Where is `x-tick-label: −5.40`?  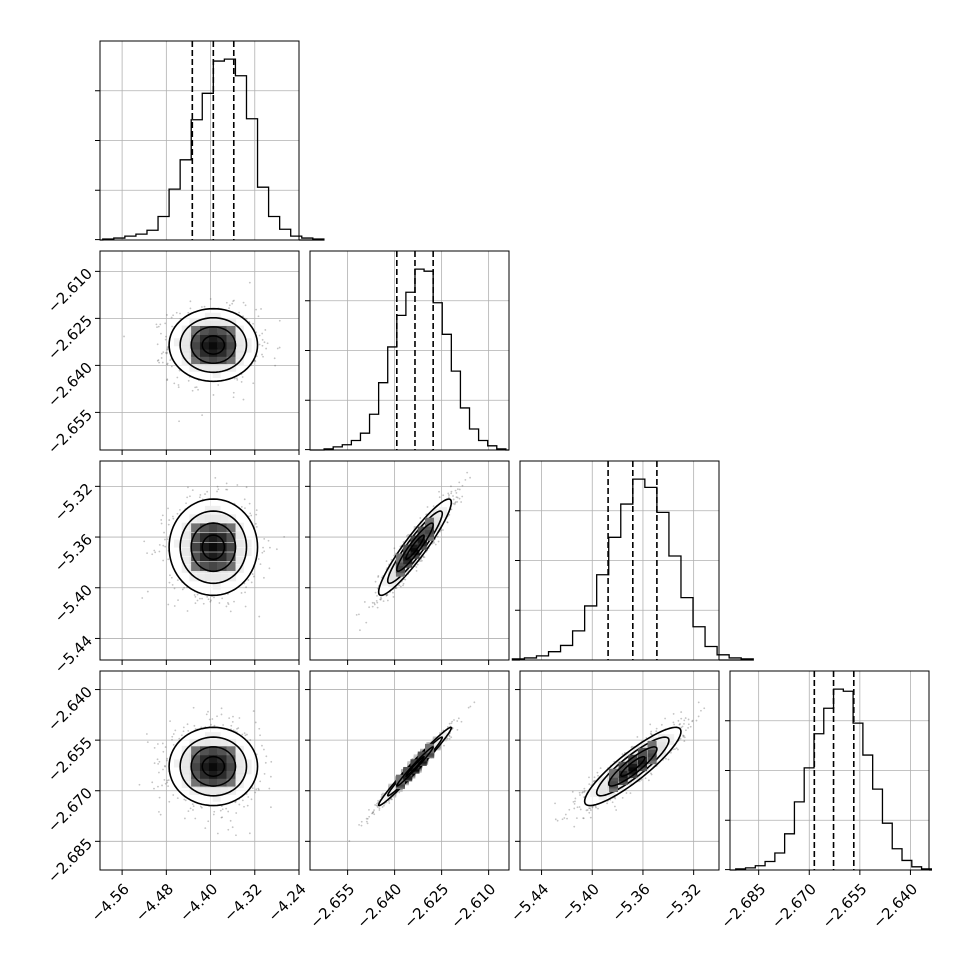
x-tick-label: −5.40 is located at coordinates (580, 902).